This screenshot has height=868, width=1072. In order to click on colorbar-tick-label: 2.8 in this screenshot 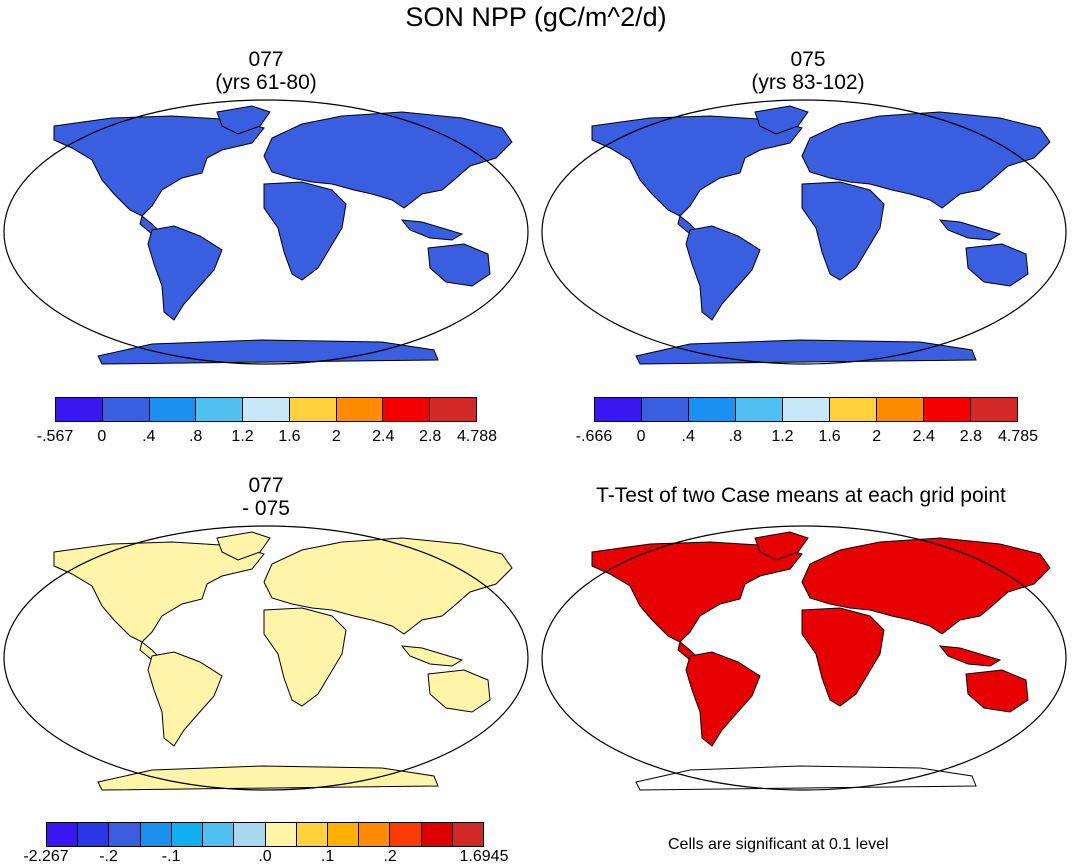, I will do `click(430, 436)`.